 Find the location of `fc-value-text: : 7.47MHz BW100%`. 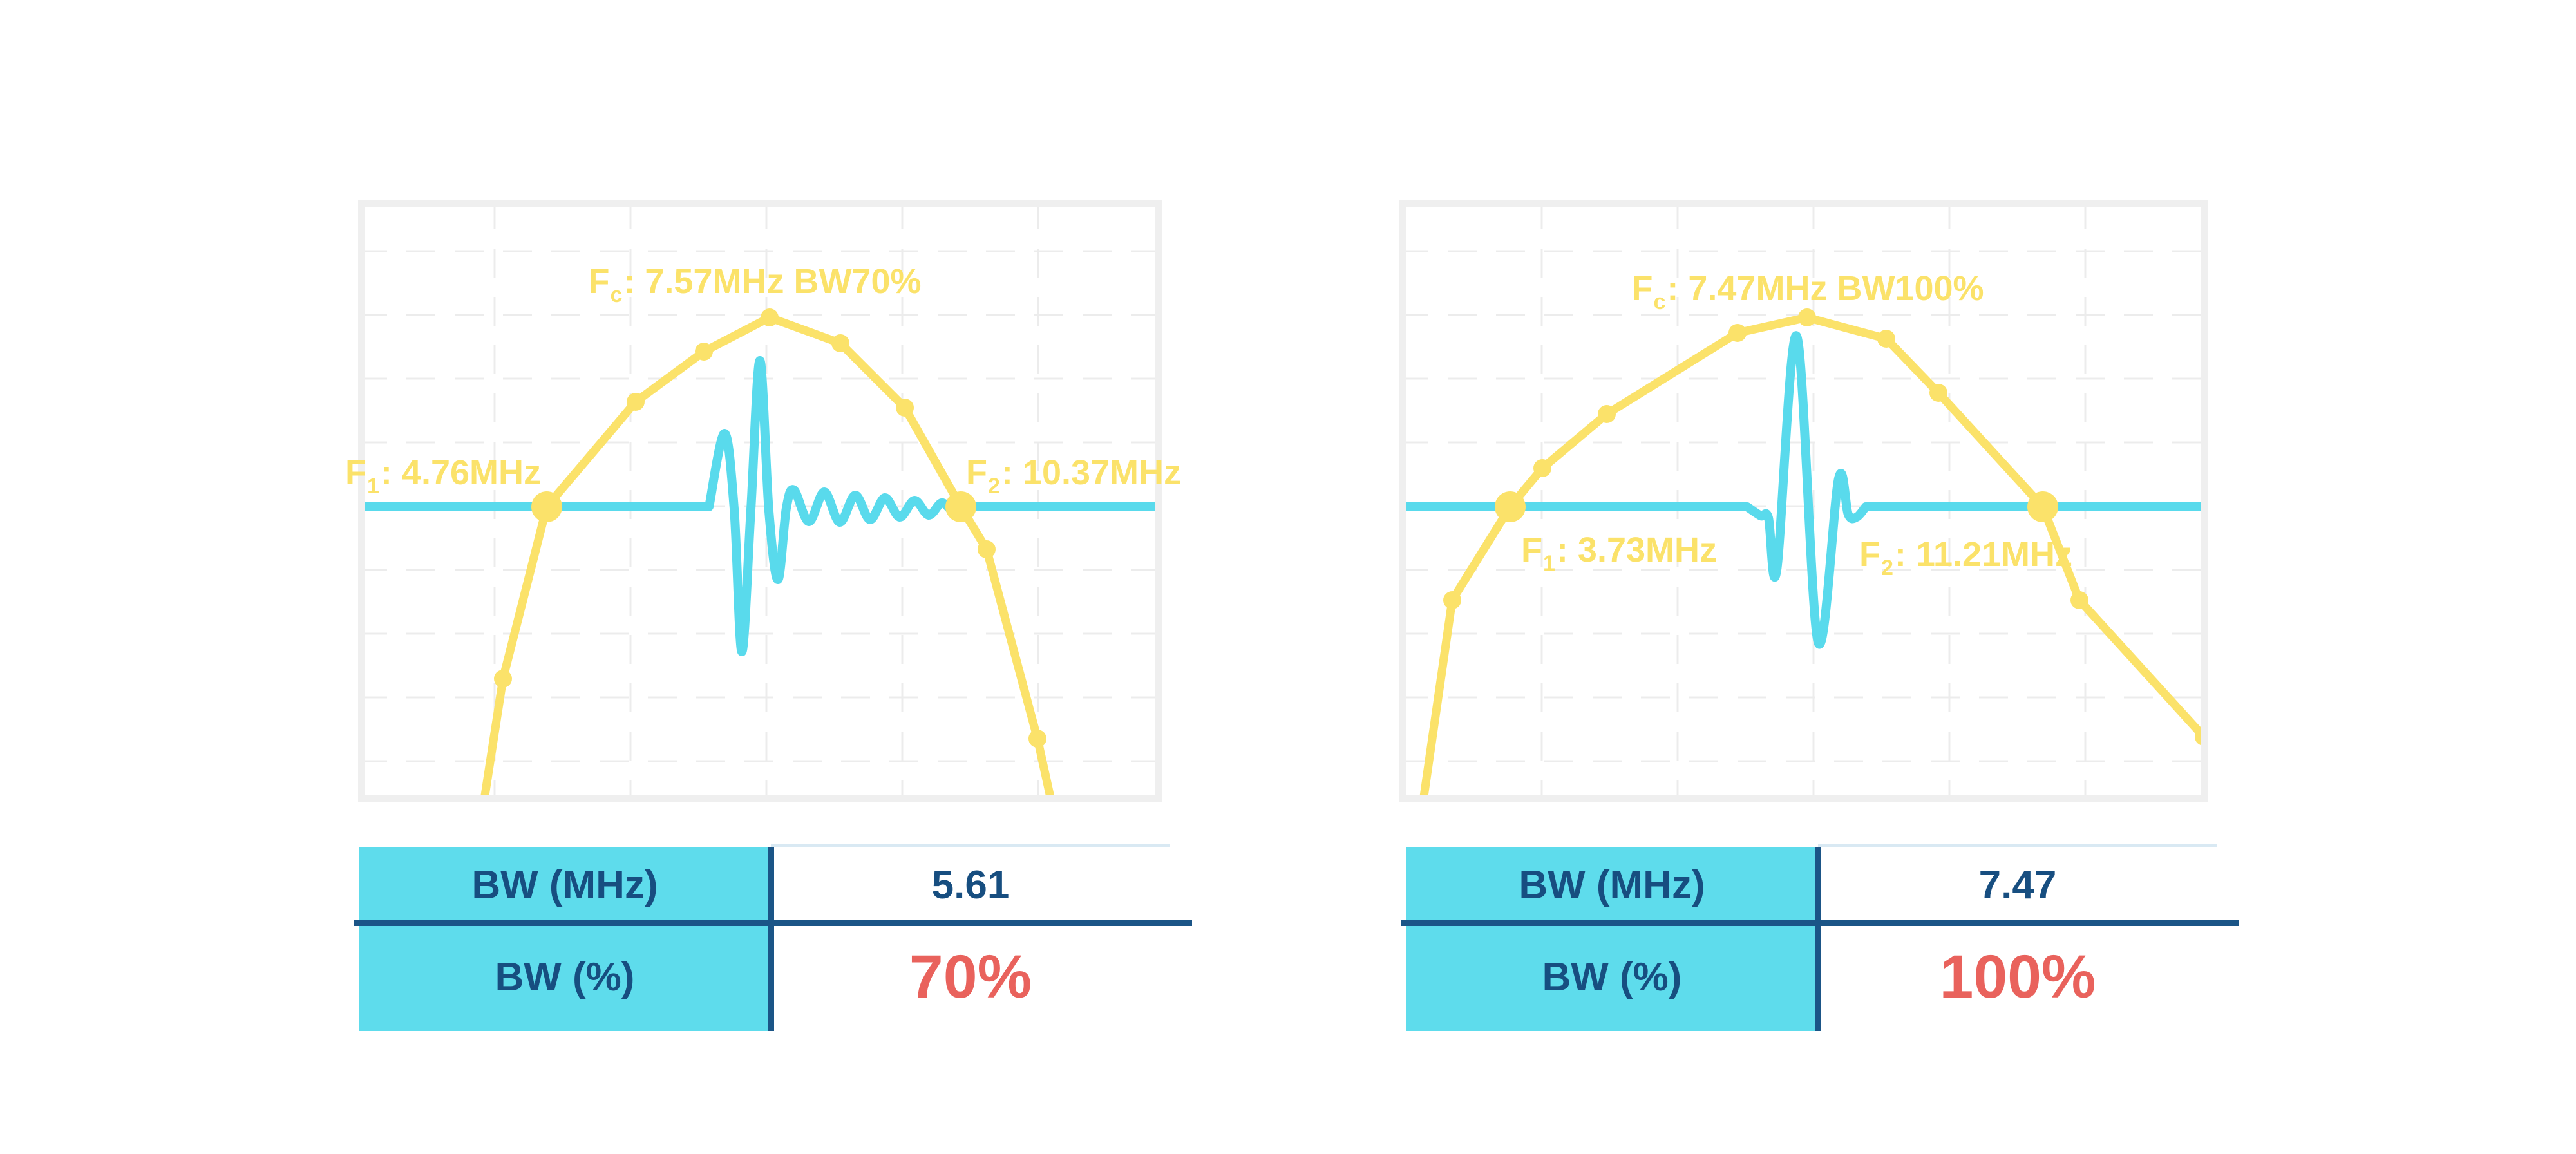

fc-value-text: : 7.47MHz BW100% is located at coordinates (1826, 288).